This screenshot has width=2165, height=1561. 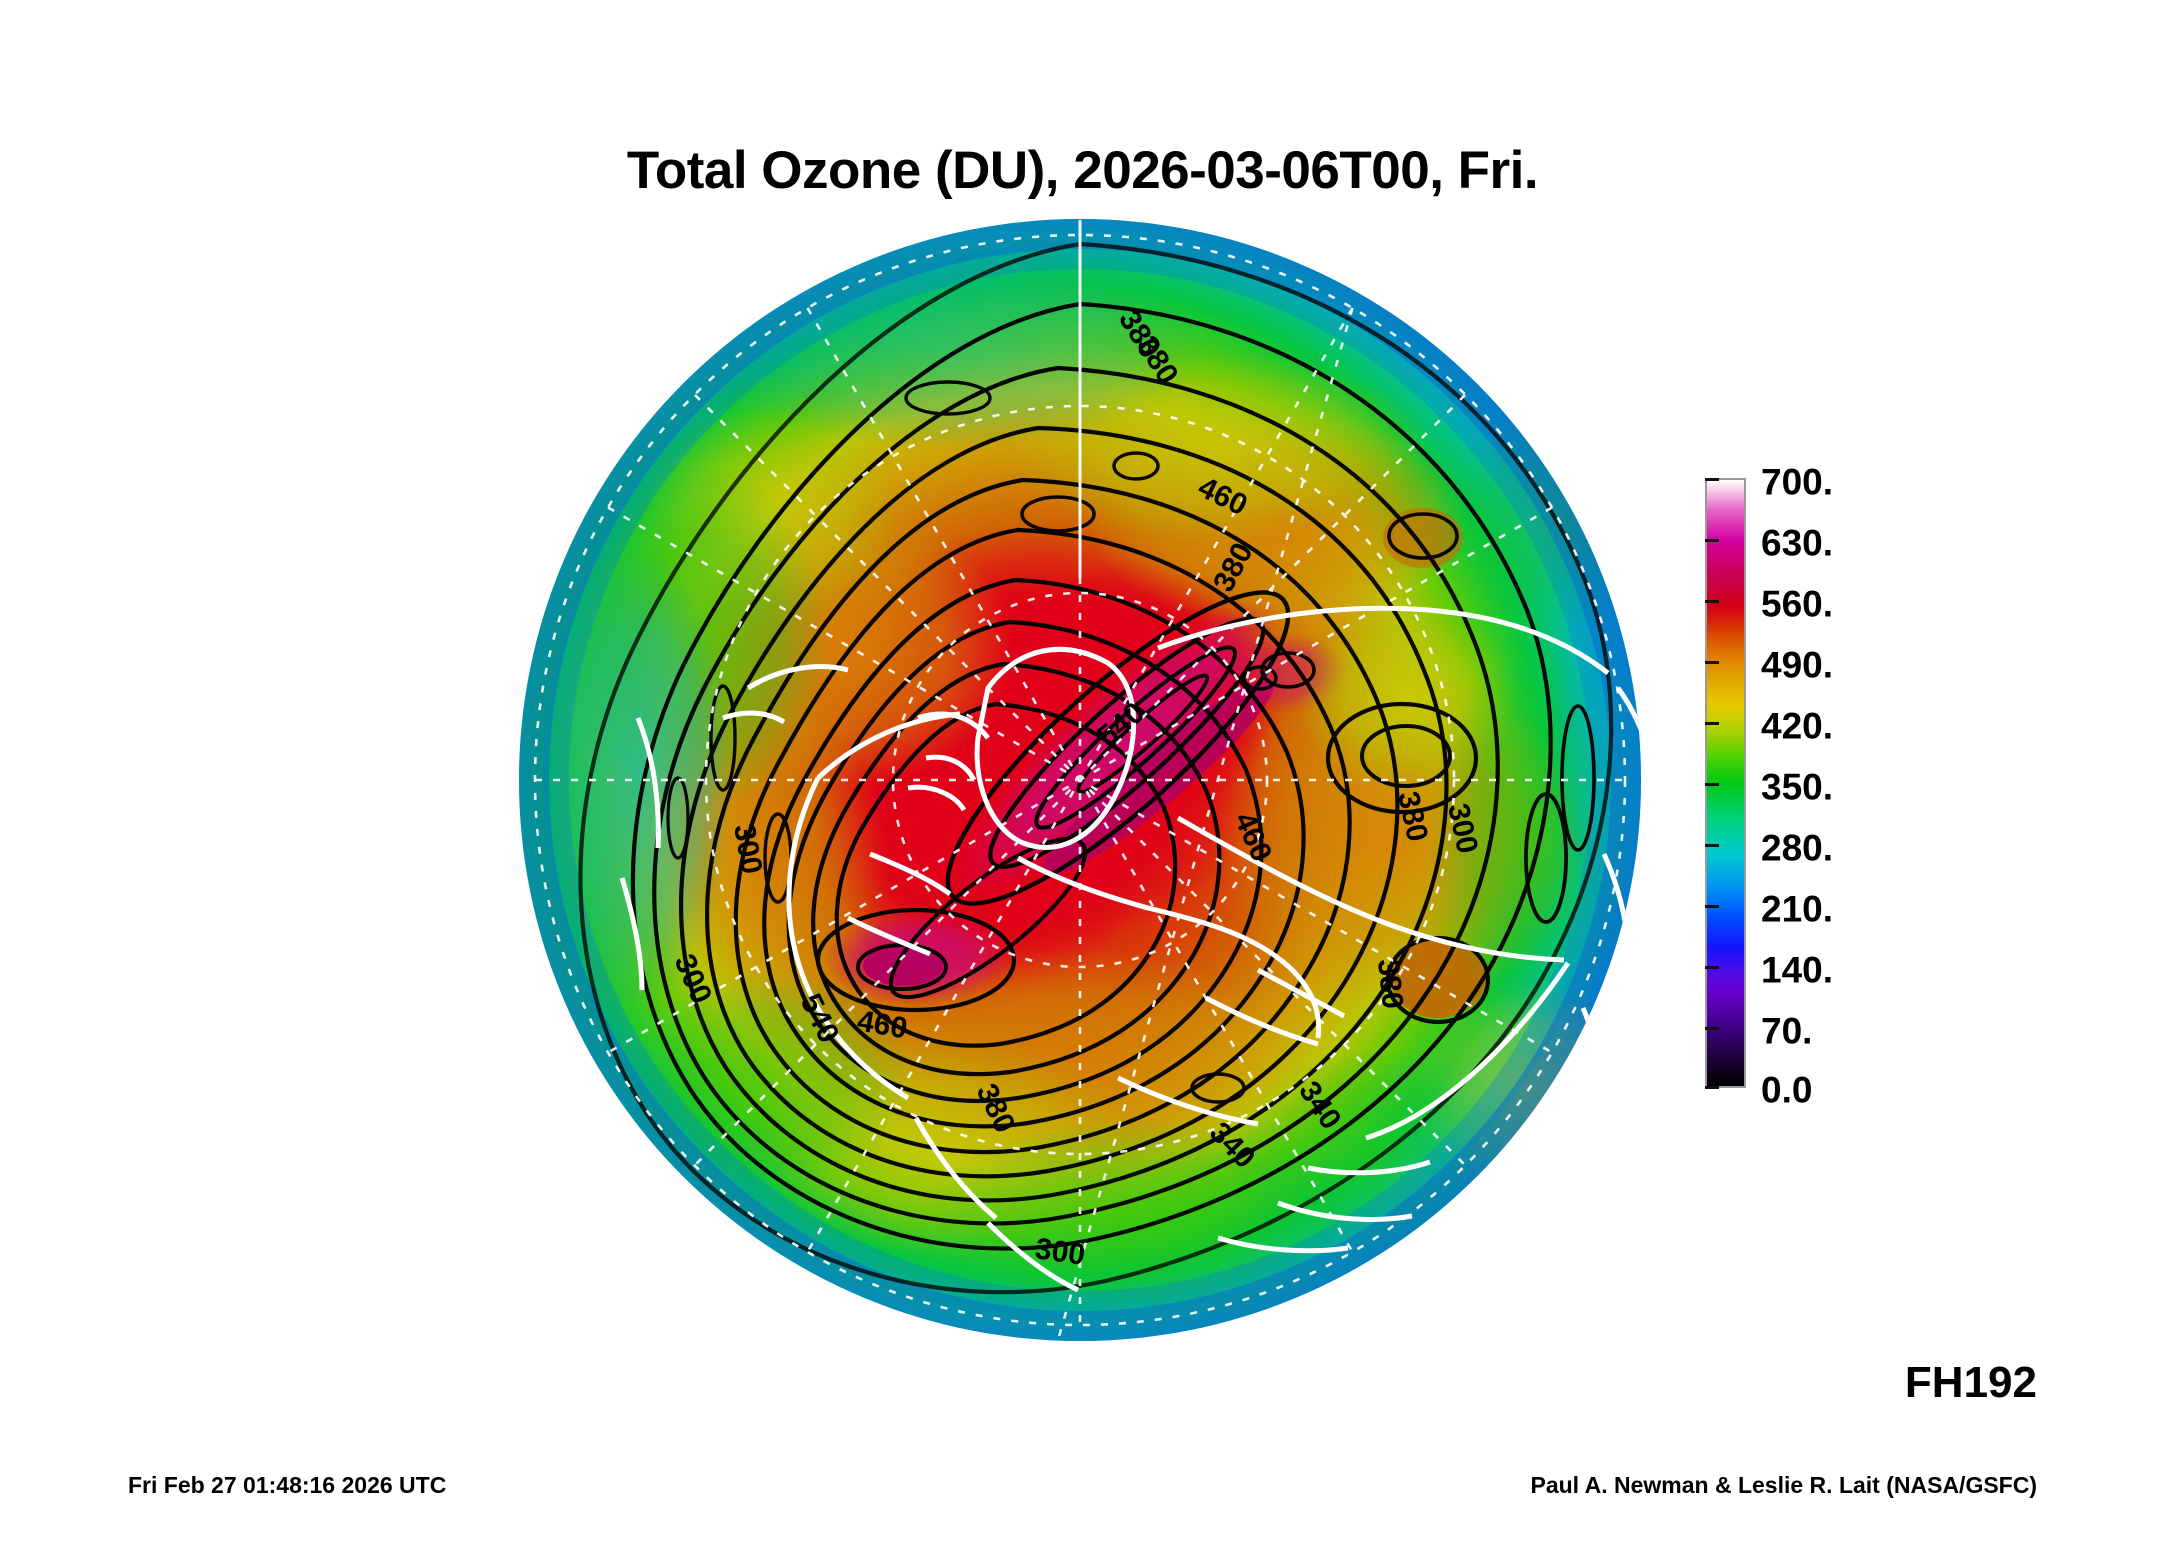 What do you see at coordinates (1797, 970) in the screenshot?
I see `colorbar-label-140: 140.` at bounding box center [1797, 970].